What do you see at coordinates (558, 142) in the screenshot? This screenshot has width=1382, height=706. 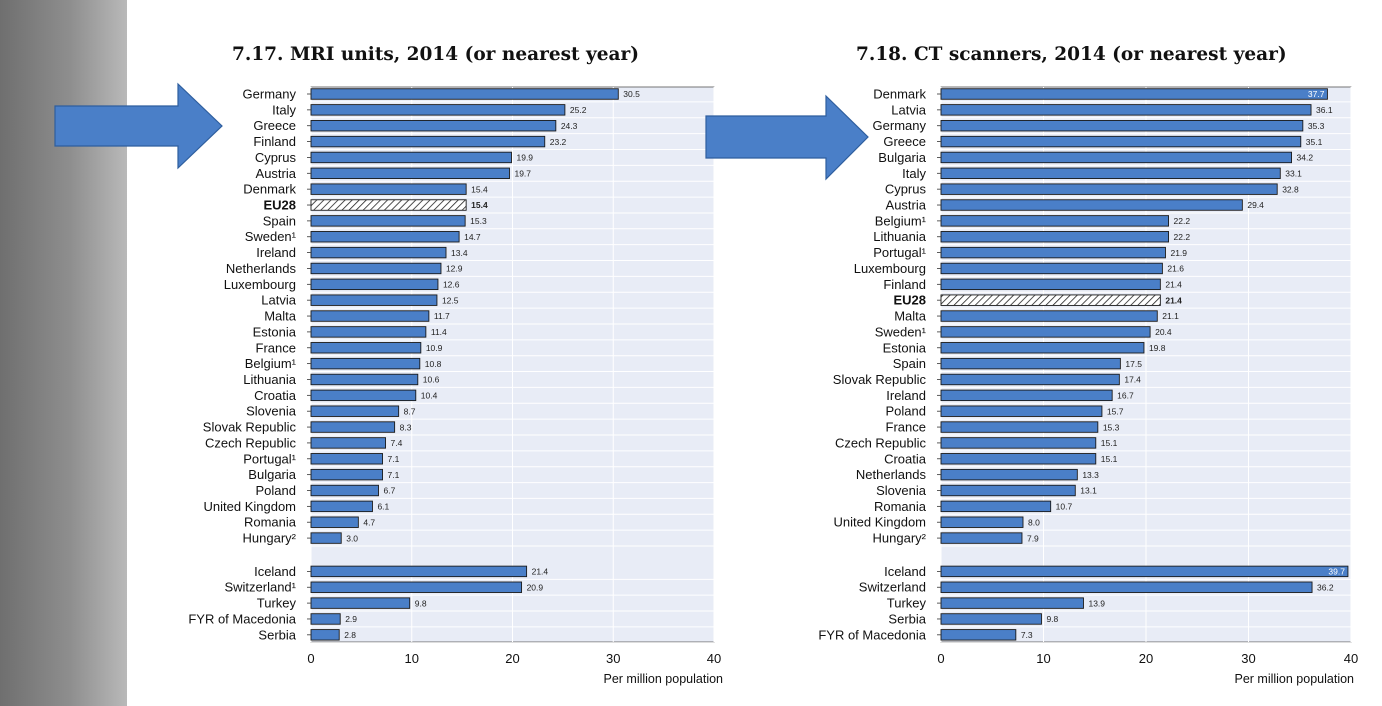 I see `value-label-finland: 23.2` at bounding box center [558, 142].